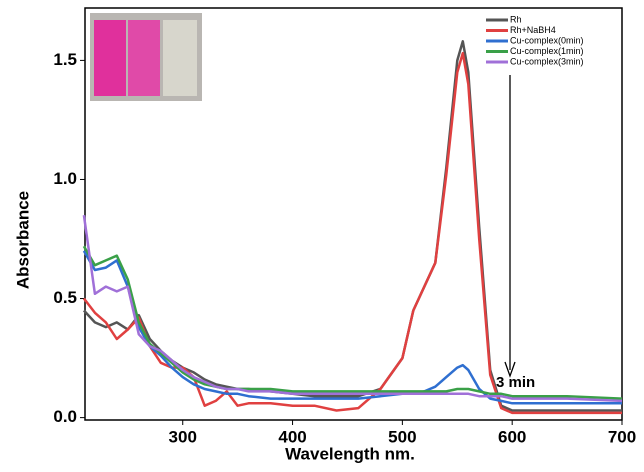 Image resolution: width=644 pixels, height=472 pixels. What do you see at coordinates (516, 19) in the screenshot?
I see `legend-label: Rh` at bounding box center [516, 19].